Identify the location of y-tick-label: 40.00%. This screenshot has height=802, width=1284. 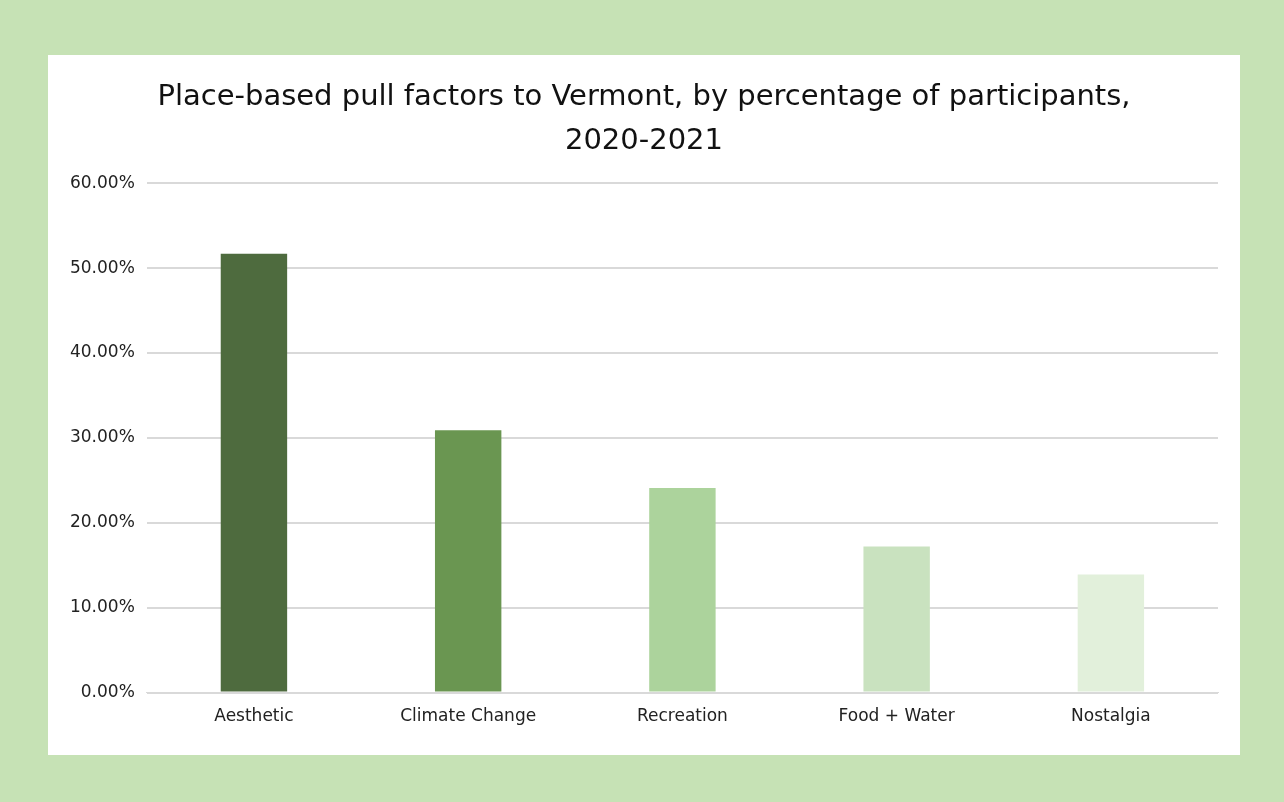
(102, 351).